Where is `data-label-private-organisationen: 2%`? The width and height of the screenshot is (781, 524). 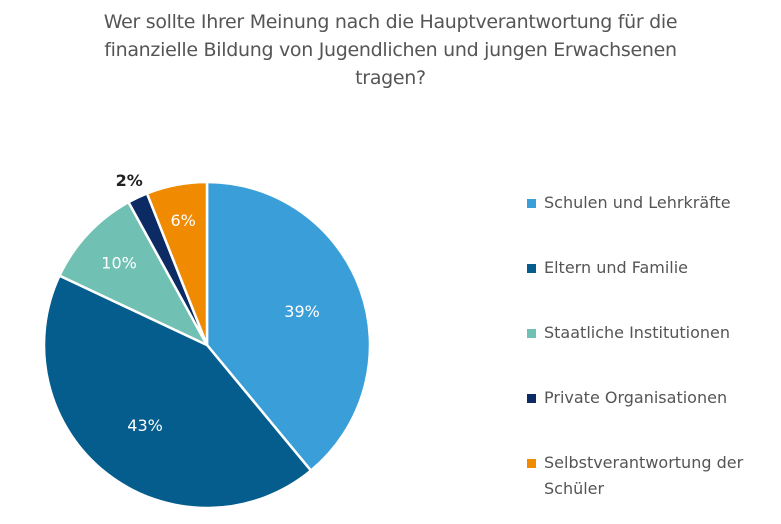
data-label-private-organisationen: 2% is located at coordinates (129, 180).